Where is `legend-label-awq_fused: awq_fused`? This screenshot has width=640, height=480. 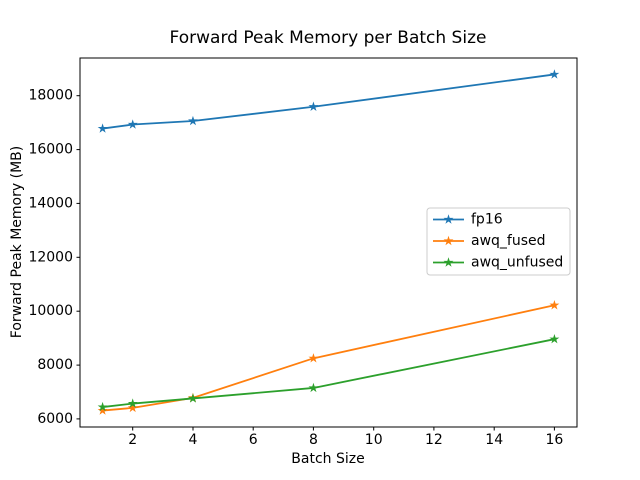 legend-label-awq_fused: awq_fused is located at coordinates (508, 241).